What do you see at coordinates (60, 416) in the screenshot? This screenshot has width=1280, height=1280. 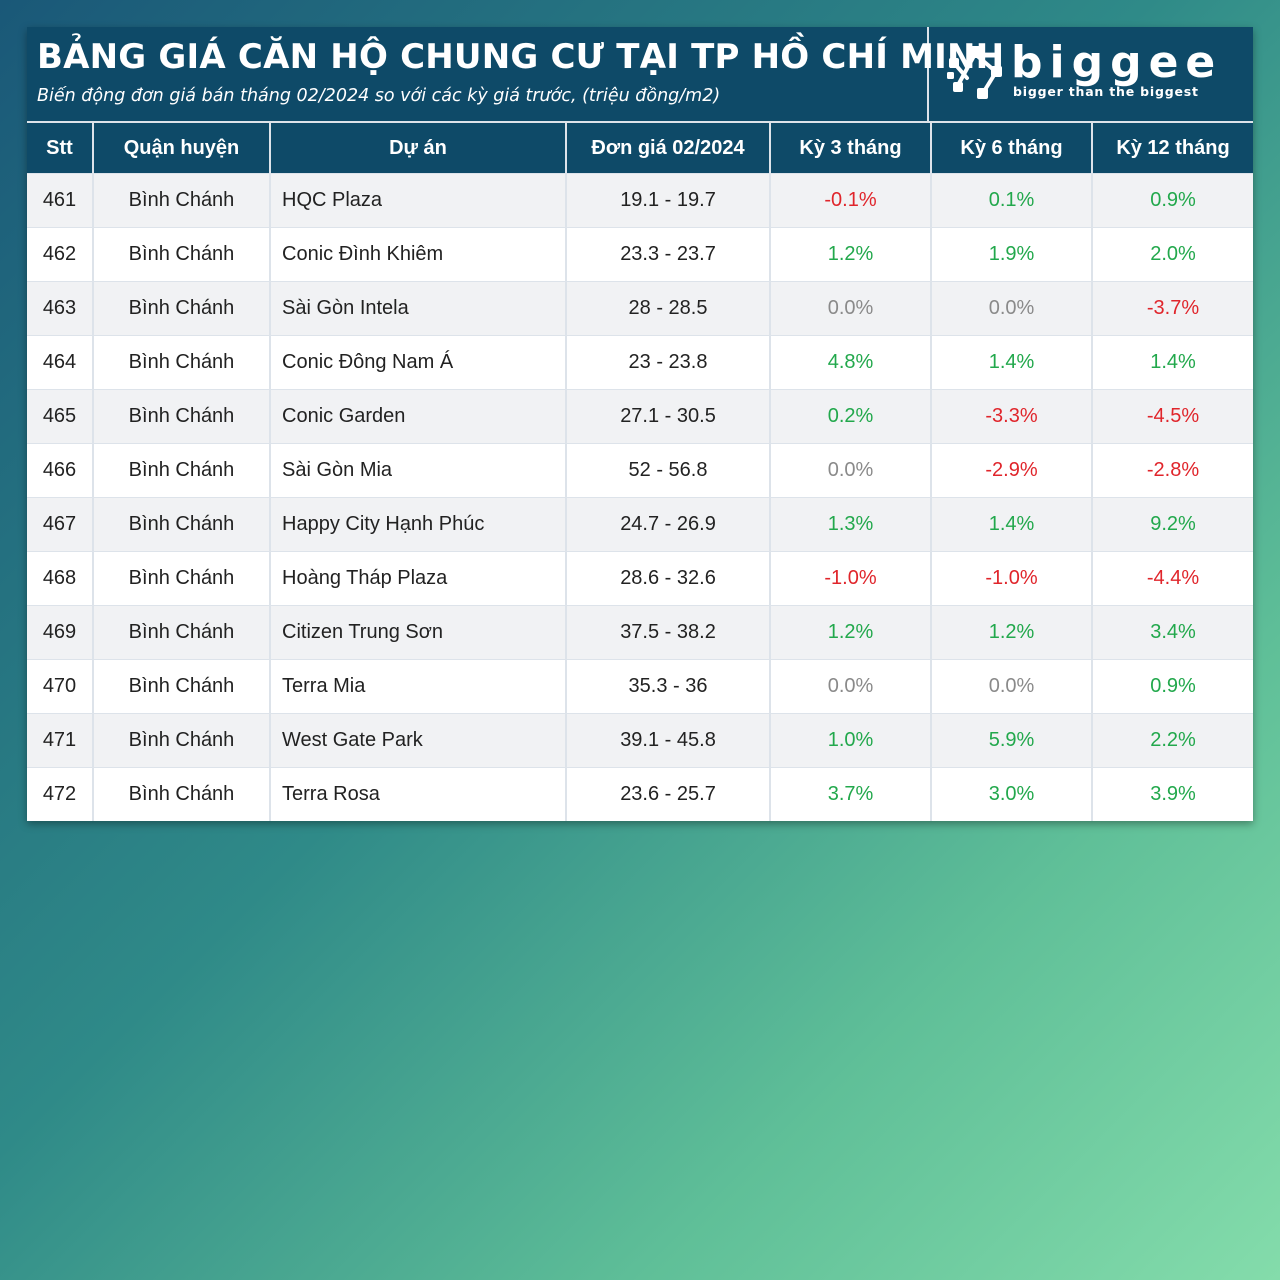 I see `cell-stt: 465` at bounding box center [60, 416].